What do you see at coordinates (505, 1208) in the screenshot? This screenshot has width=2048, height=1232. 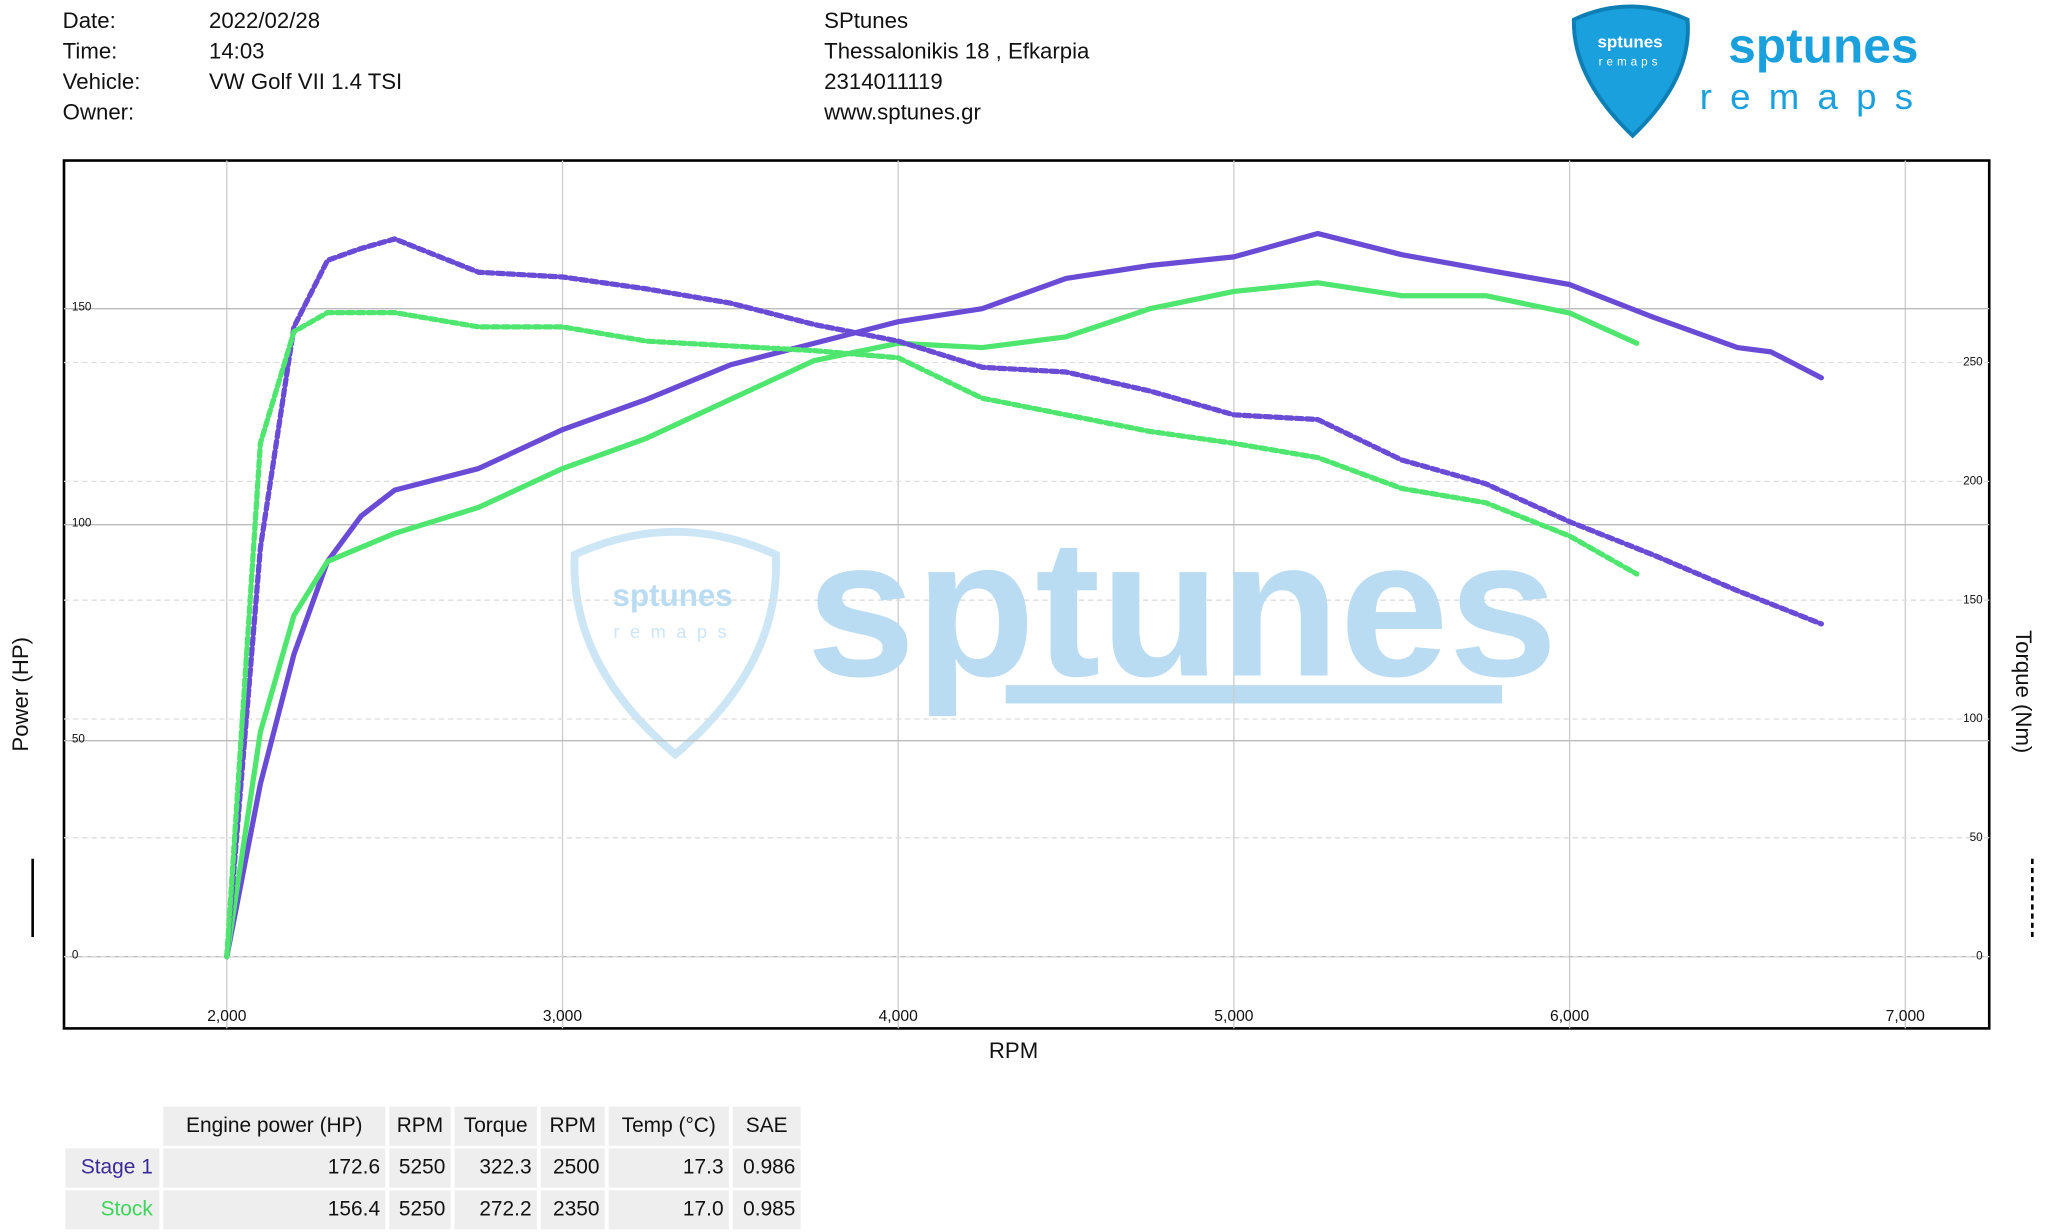 I see `table-value: 272.2` at bounding box center [505, 1208].